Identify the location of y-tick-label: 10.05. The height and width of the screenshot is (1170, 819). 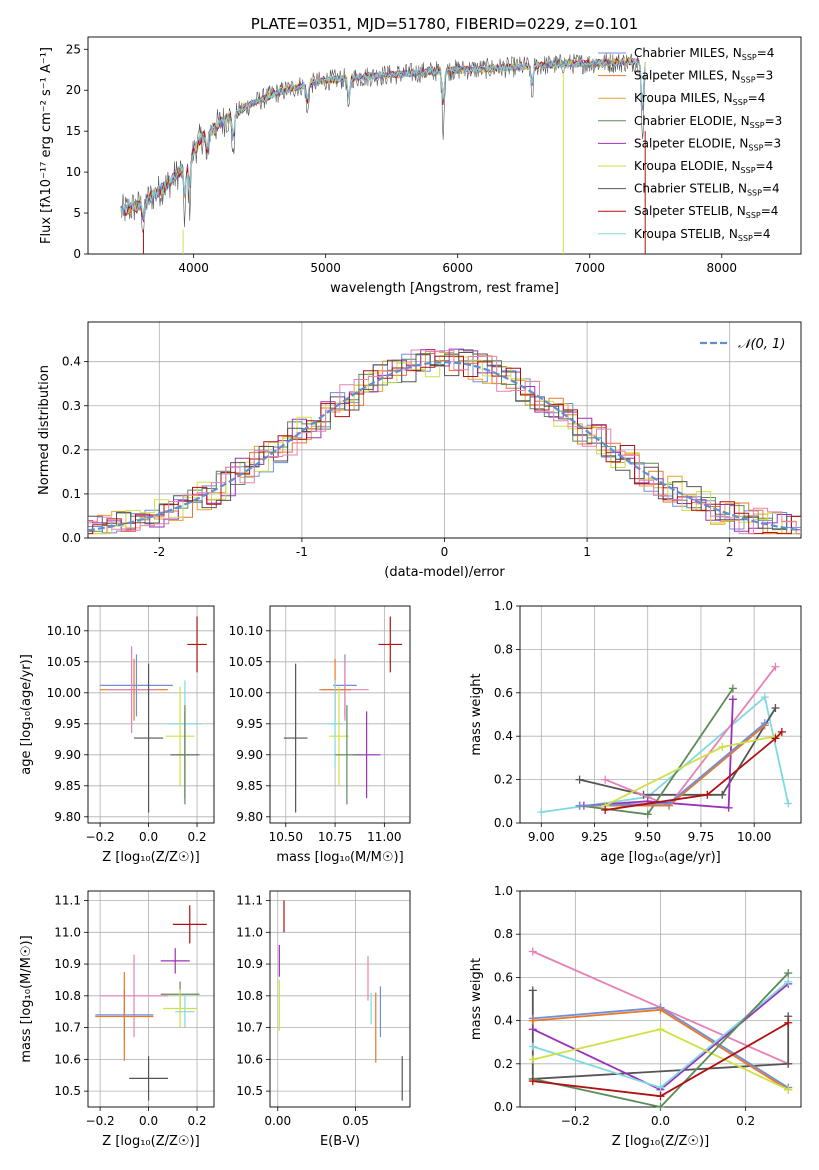
(246, 662).